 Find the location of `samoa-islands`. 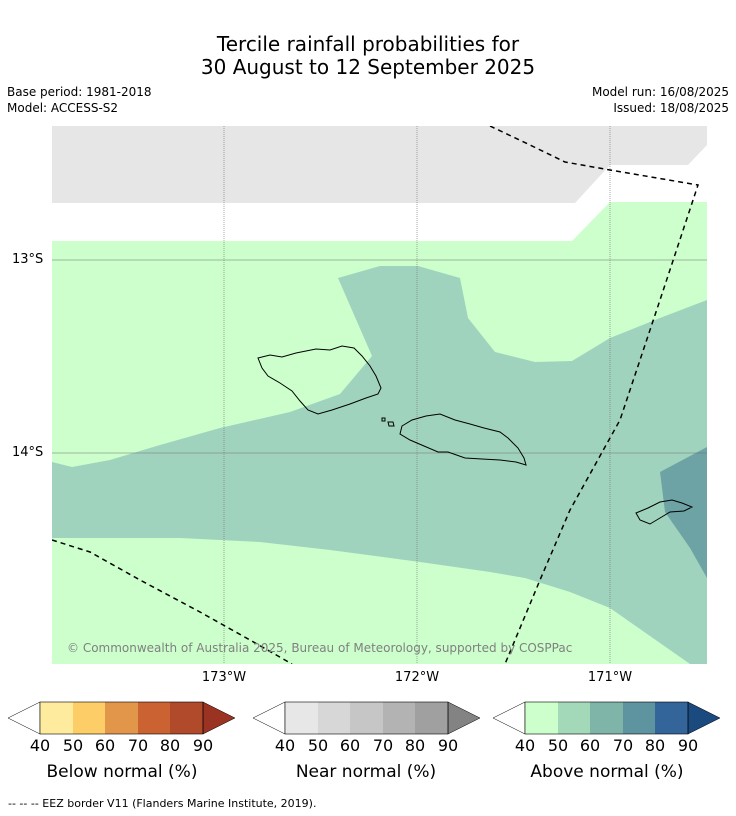

samoa-islands is located at coordinates (475, 435).